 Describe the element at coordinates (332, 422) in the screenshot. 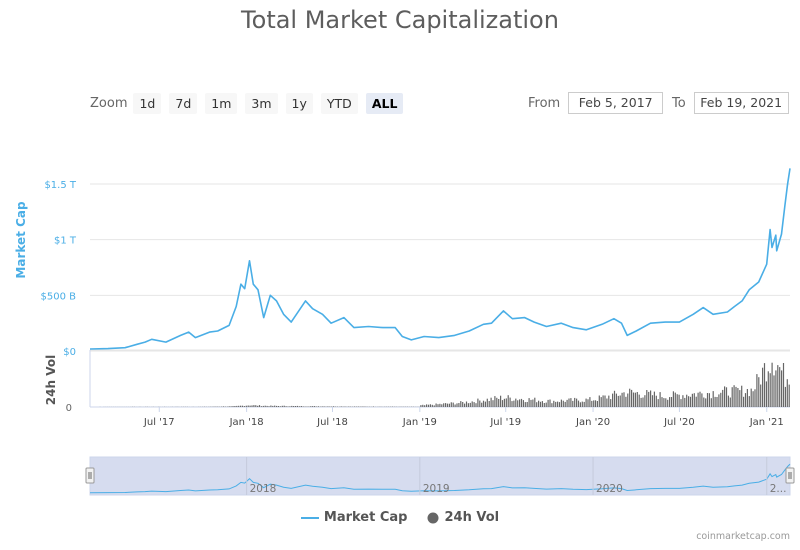

I see `x-tick-label: Jul '18` at that location.